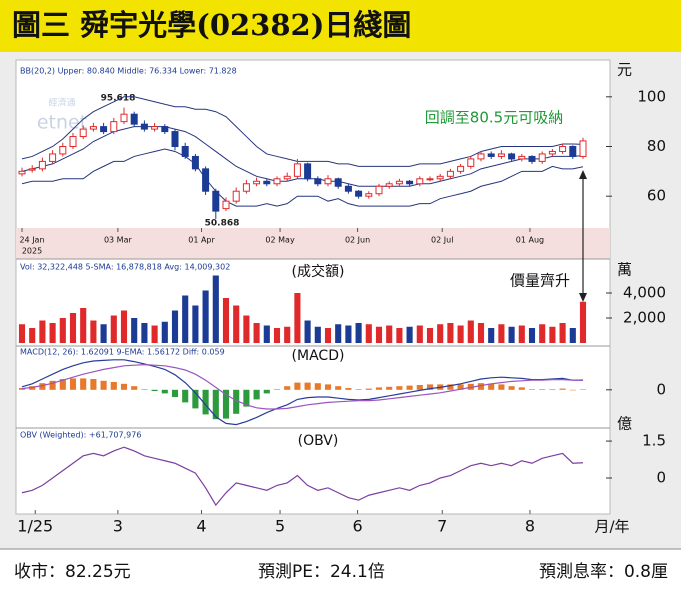 The height and width of the screenshot is (600, 681). I want to click on x-tick-label: 6, so click(357, 526).